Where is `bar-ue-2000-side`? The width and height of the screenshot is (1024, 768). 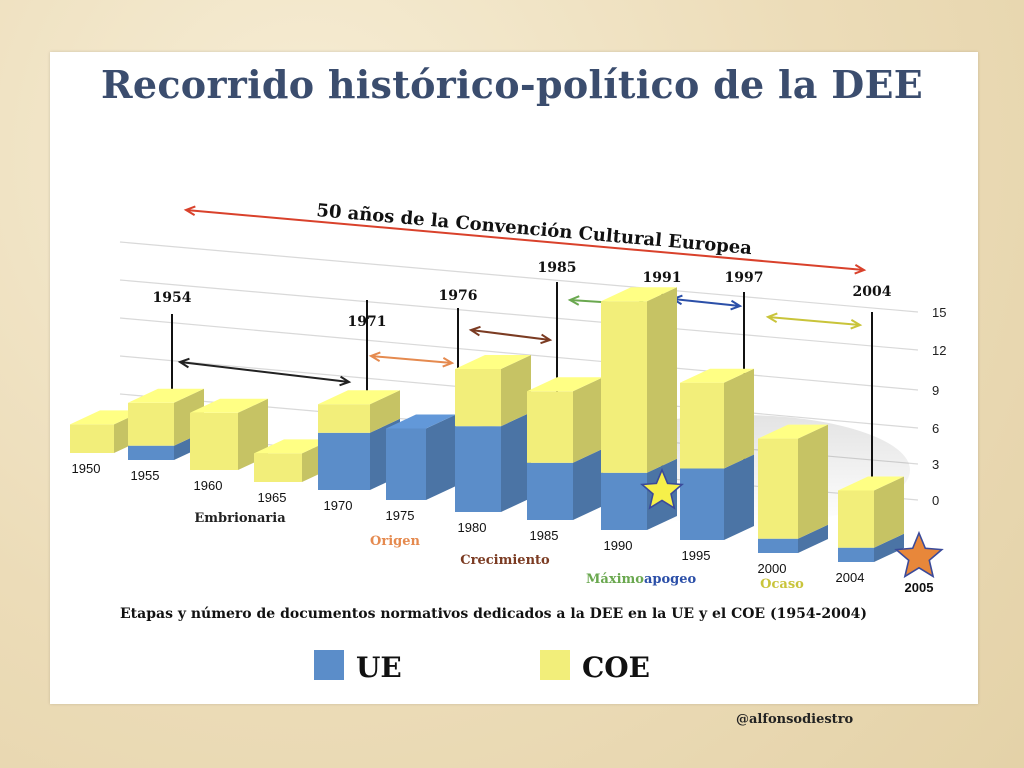 bar-ue-2000-side is located at coordinates (813, 538).